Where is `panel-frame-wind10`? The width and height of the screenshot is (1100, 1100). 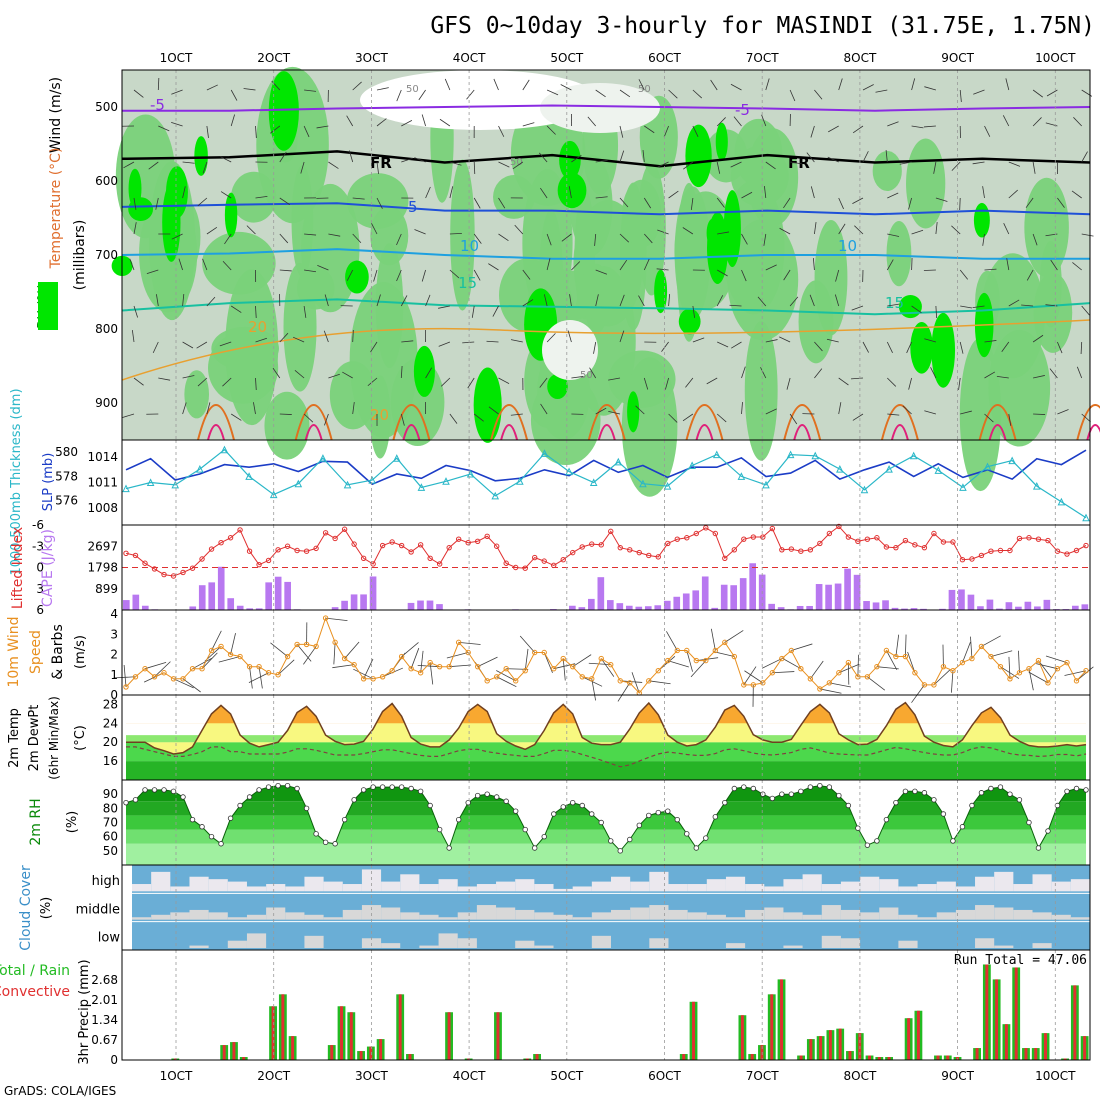 panel-frame-wind10 is located at coordinates (606, 652).